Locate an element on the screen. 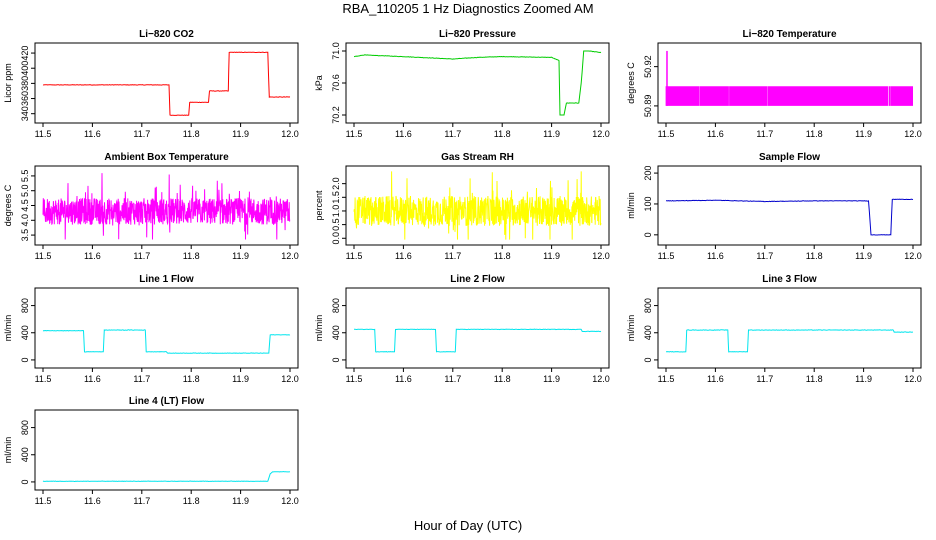  y-tick-label: 70.2 is located at coordinates (336, 115).